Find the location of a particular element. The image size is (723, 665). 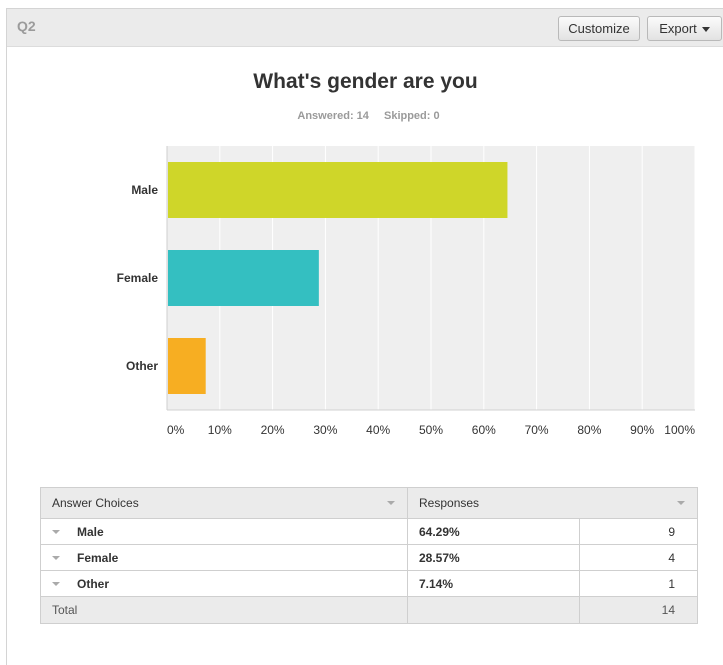

answered-count: Answered: 14 is located at coordinates (333, 116).